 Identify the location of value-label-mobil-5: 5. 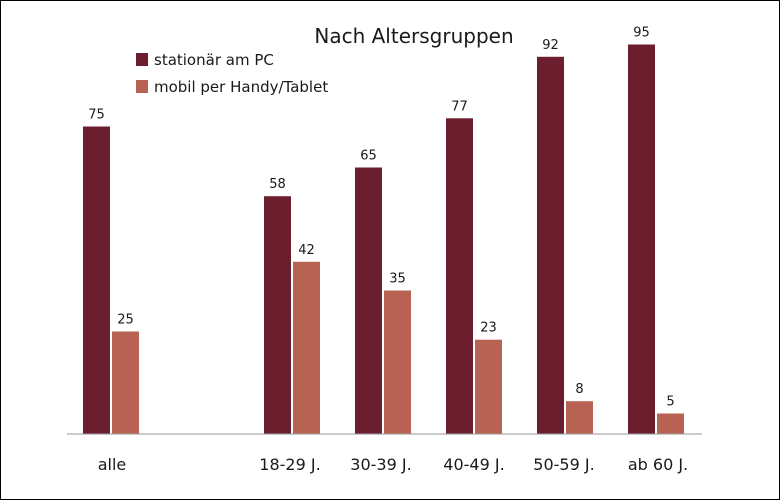
(670, 402).